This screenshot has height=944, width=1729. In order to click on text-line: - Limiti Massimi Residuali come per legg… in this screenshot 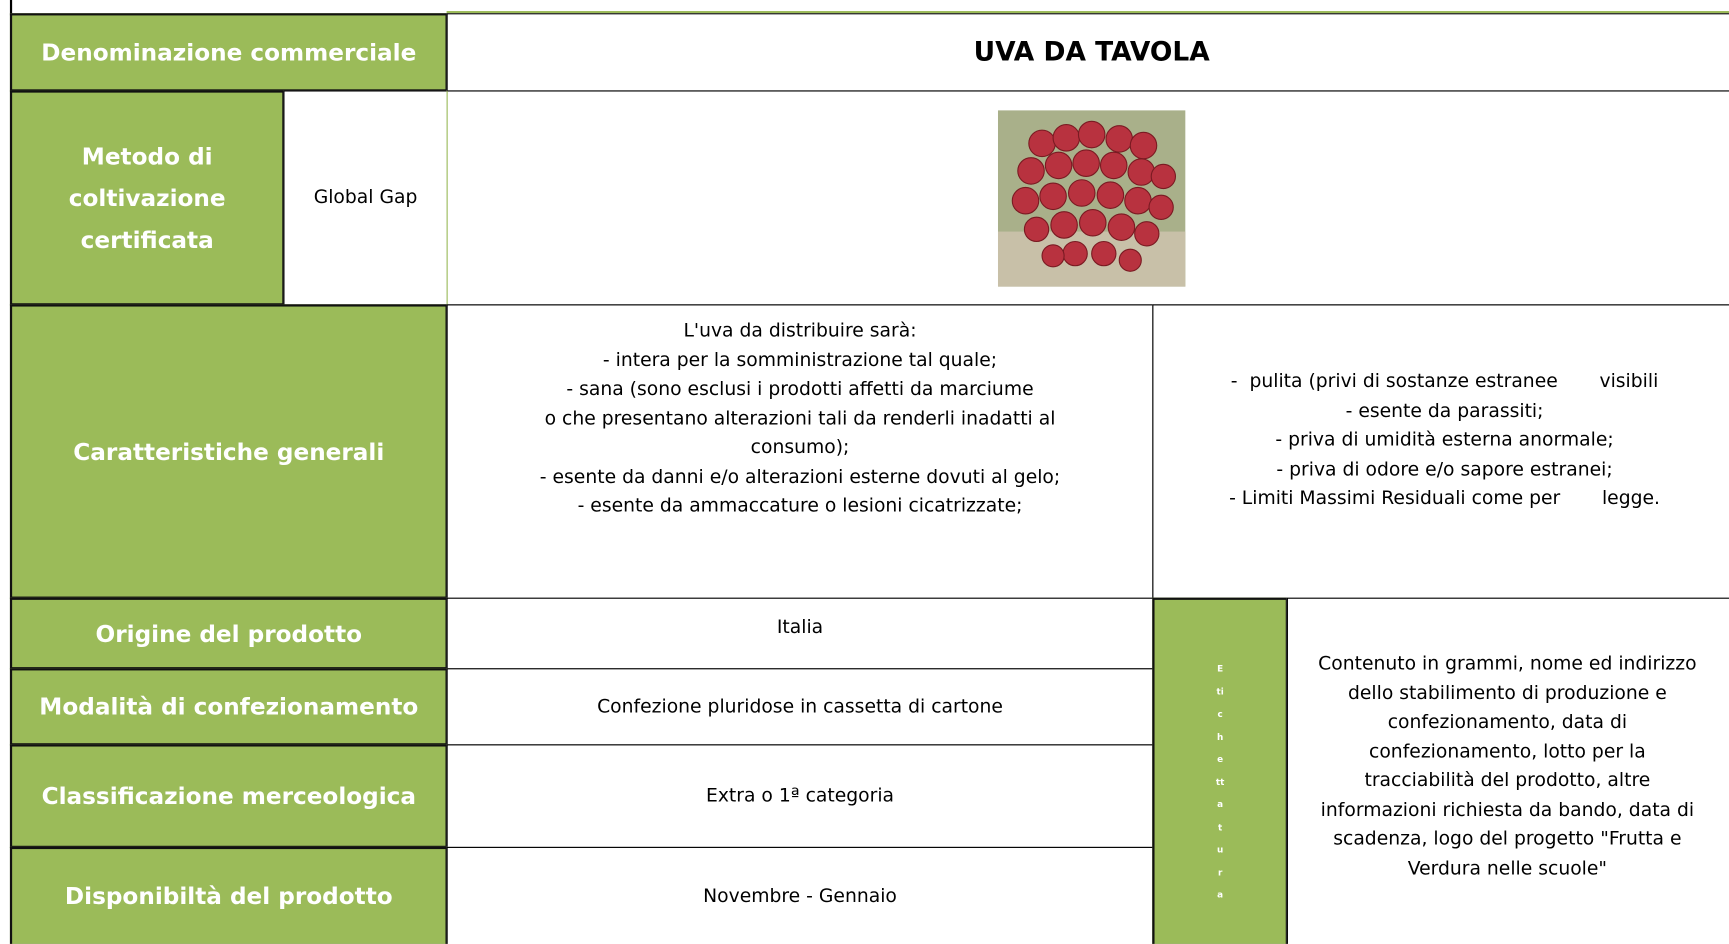, I will do `click(1445, 498)`.